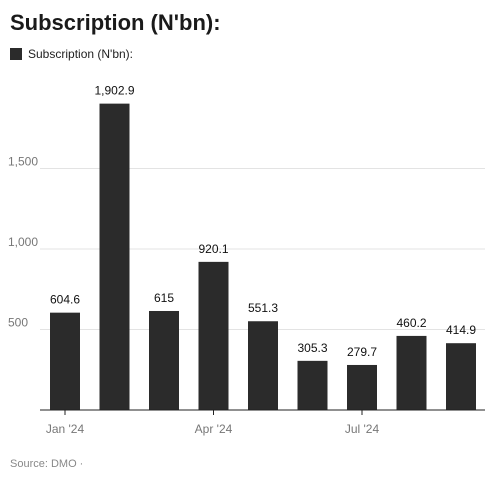  I want to click on legend: Subscription (N'bn):, so click(71, 54).